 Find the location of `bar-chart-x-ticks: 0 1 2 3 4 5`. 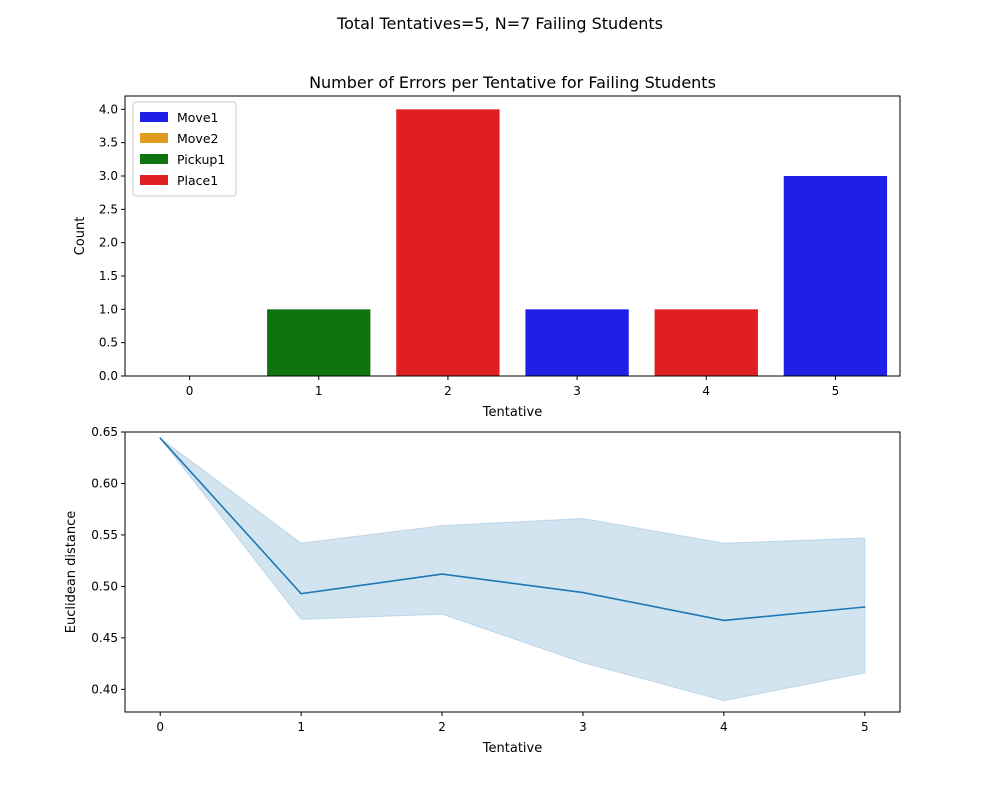

bar-chart-x-ticks: 0 1 2 3 4 5 is located at coordinates (512, 387).